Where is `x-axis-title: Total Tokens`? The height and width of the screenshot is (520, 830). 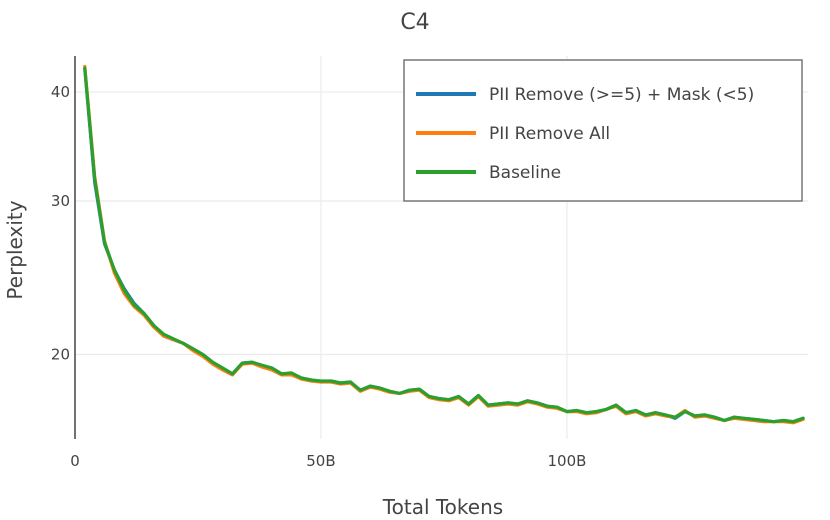 x-axis-title: Total Tokens is located at coordinates (442, 507).